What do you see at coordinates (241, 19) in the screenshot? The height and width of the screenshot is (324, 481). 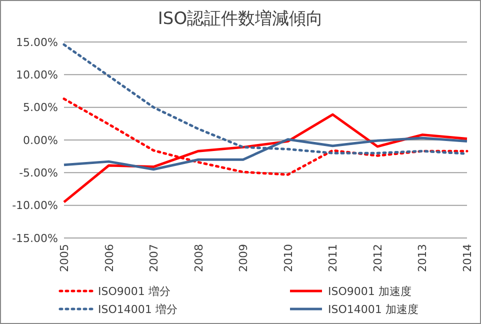 I see `chart-title: ISO認証件数増減傾向` at bounding box center [241, 19].